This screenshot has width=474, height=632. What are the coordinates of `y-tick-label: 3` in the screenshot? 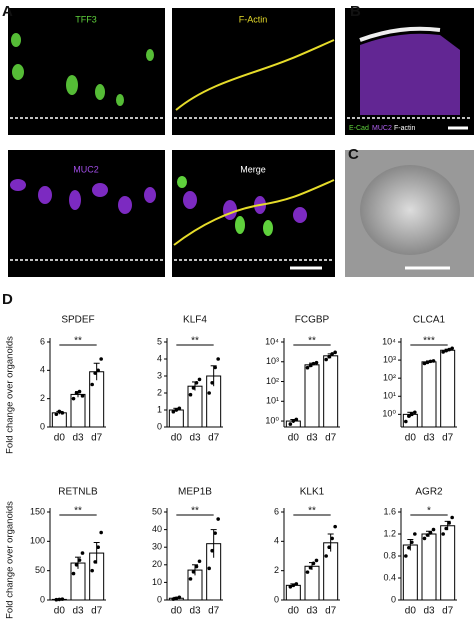 It's located at (159, 375).